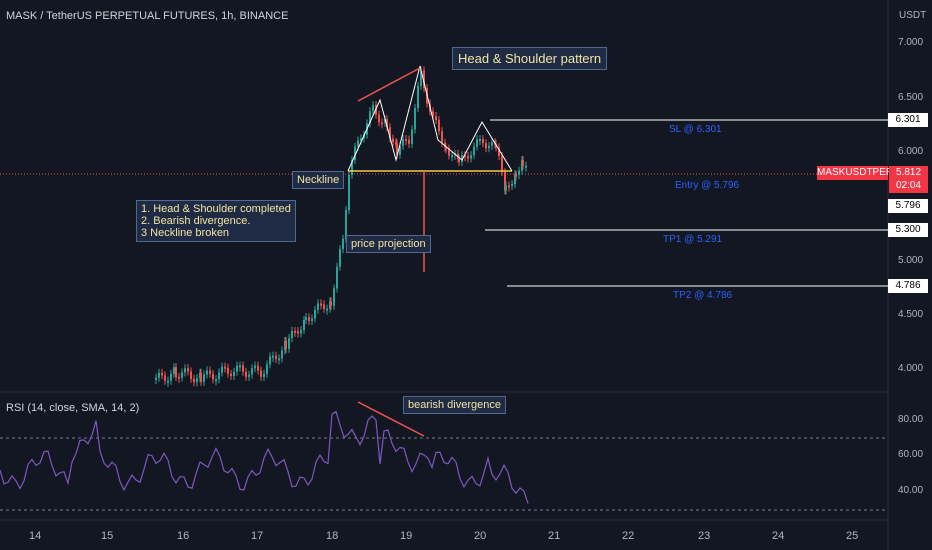  I want to click on rsi-line, so click(264, 457).